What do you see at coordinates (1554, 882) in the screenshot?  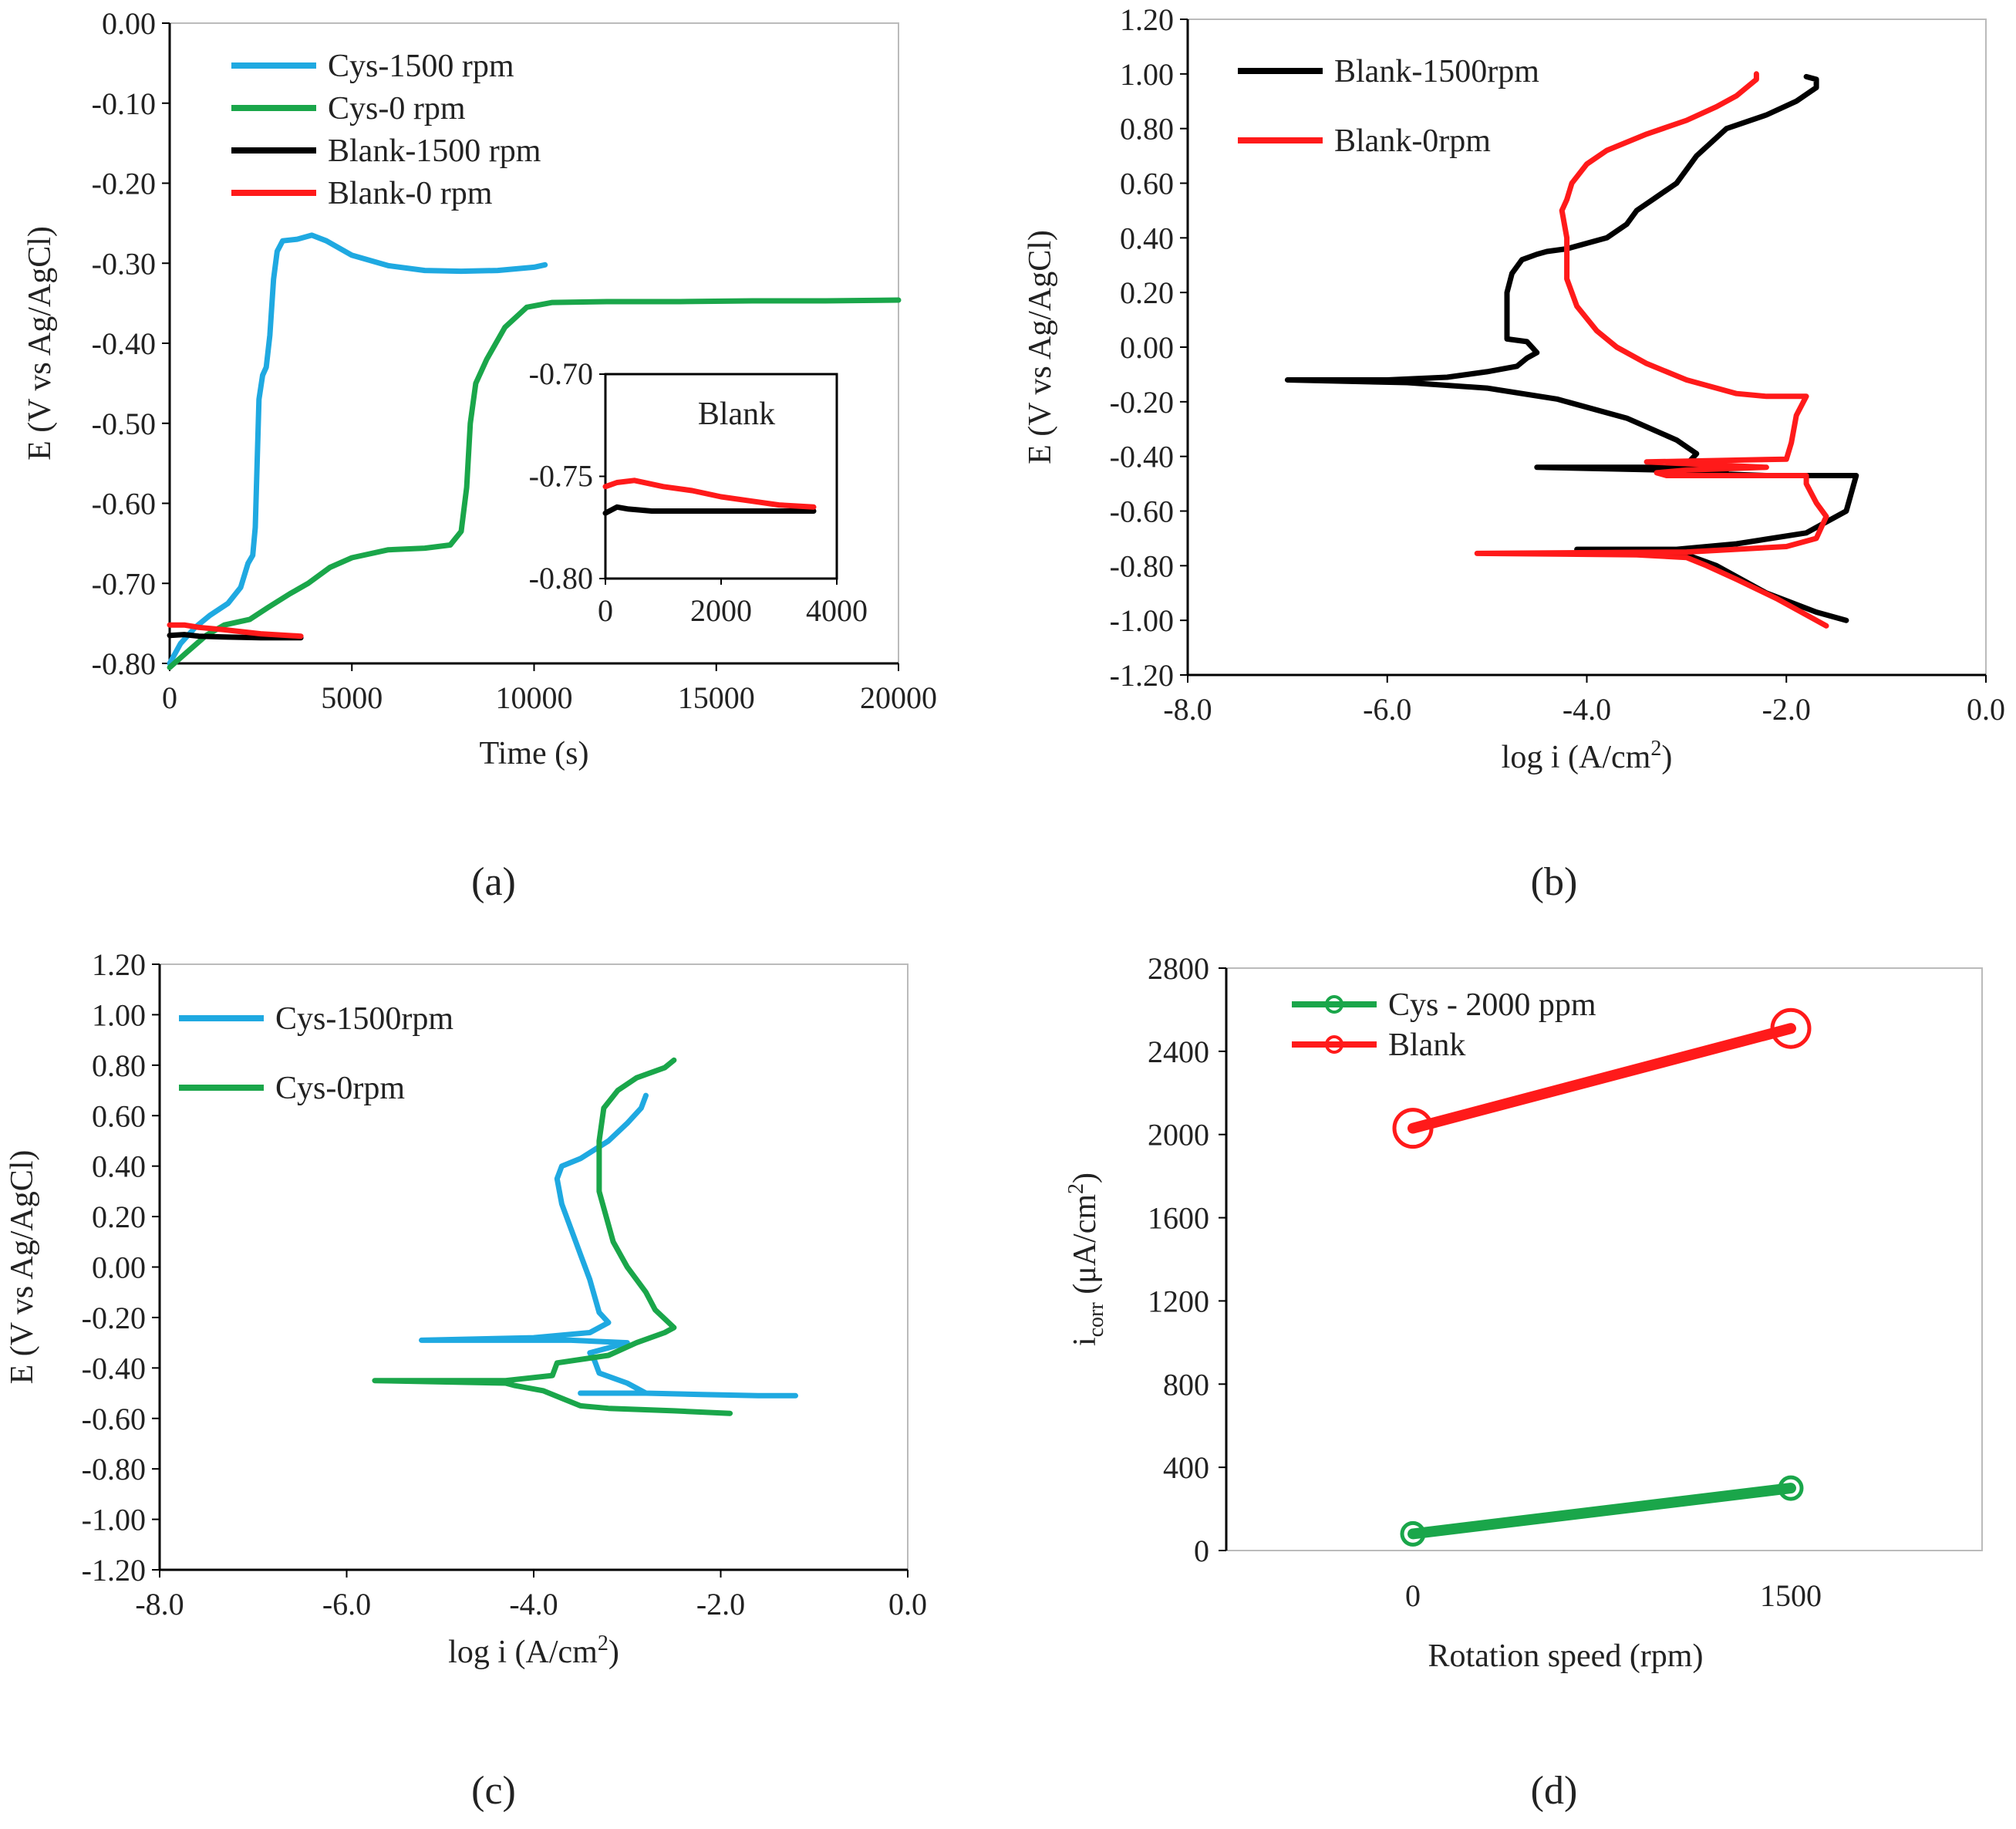 I see `panel-label-b: (b)` at bounding box center [1554, 882].